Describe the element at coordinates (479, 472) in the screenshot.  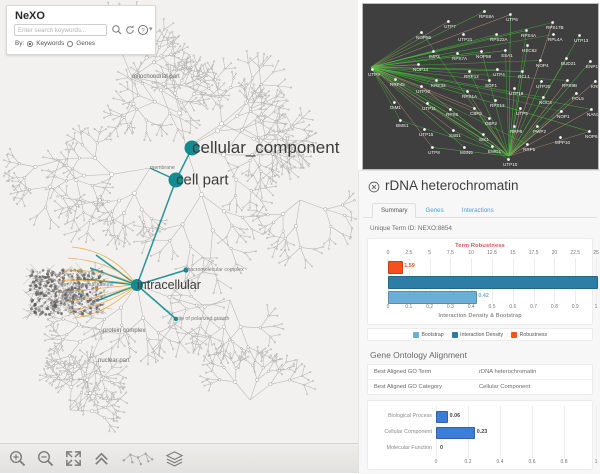
I see `biological-process-title: Biological Process` at that location.